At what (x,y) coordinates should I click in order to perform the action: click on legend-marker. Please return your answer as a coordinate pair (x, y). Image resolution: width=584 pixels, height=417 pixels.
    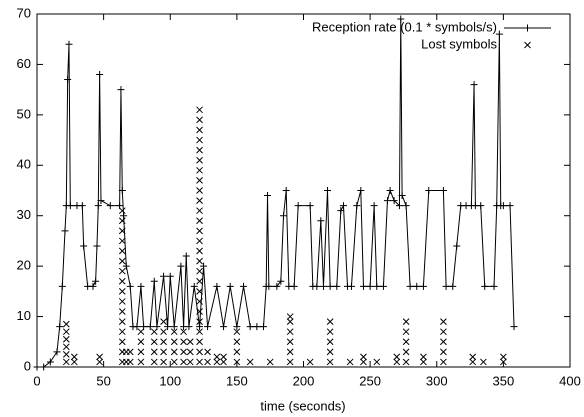
    Looking at the image, I should click on (527, 45).